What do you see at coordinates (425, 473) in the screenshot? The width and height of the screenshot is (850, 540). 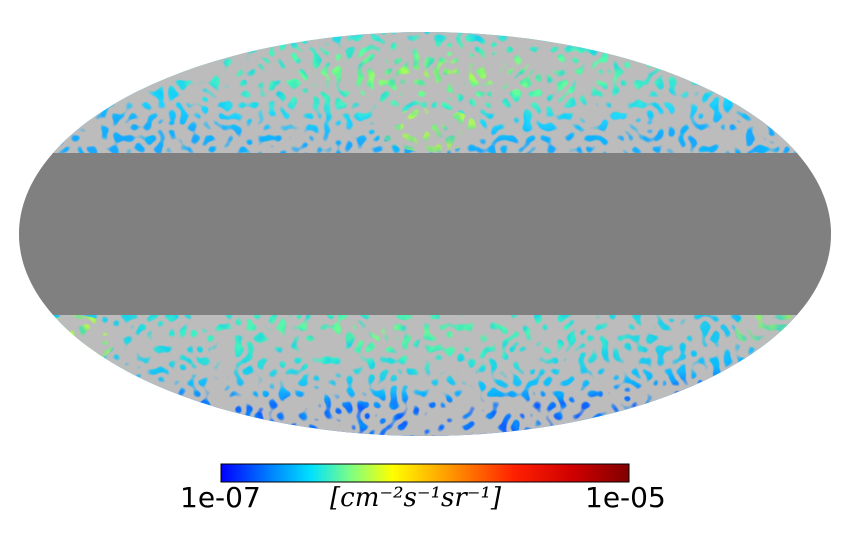 I see `colorbar` at bounding box center [425, 473].